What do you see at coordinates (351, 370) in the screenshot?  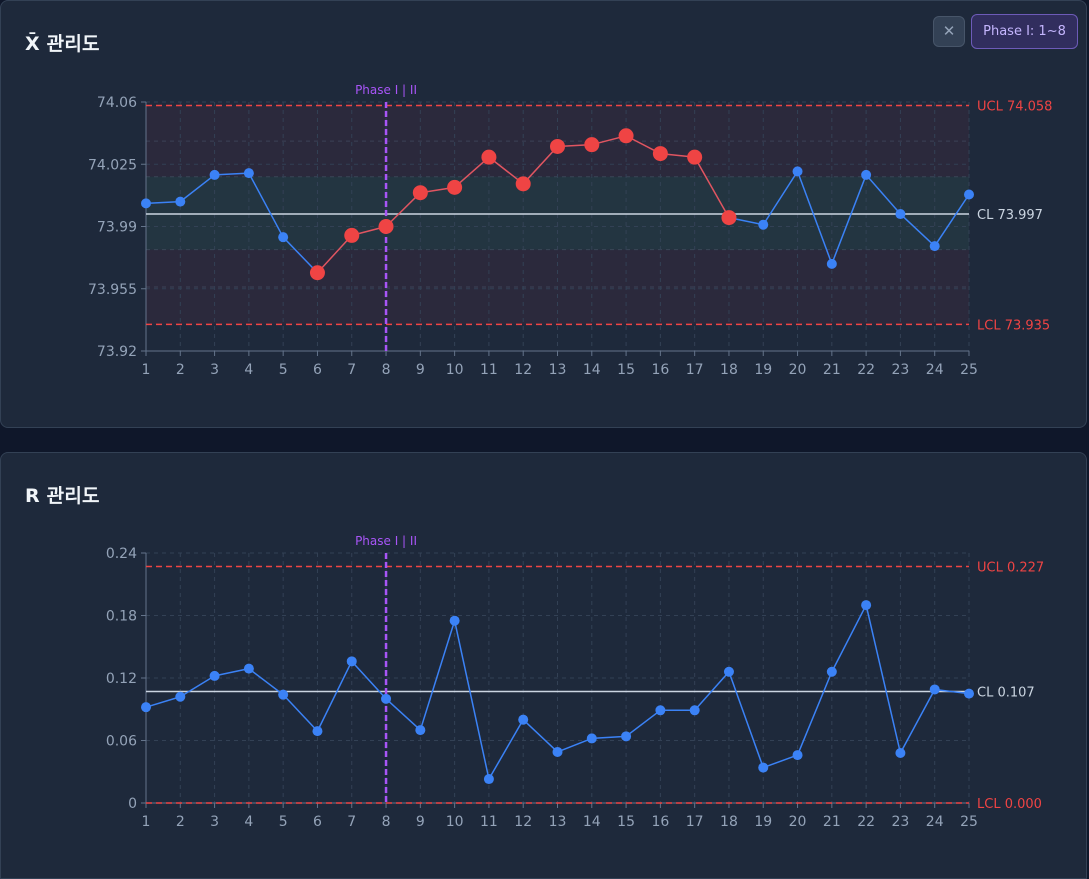 I see `xbar-x-tick-label: 7` at bounding box center [351, 370].